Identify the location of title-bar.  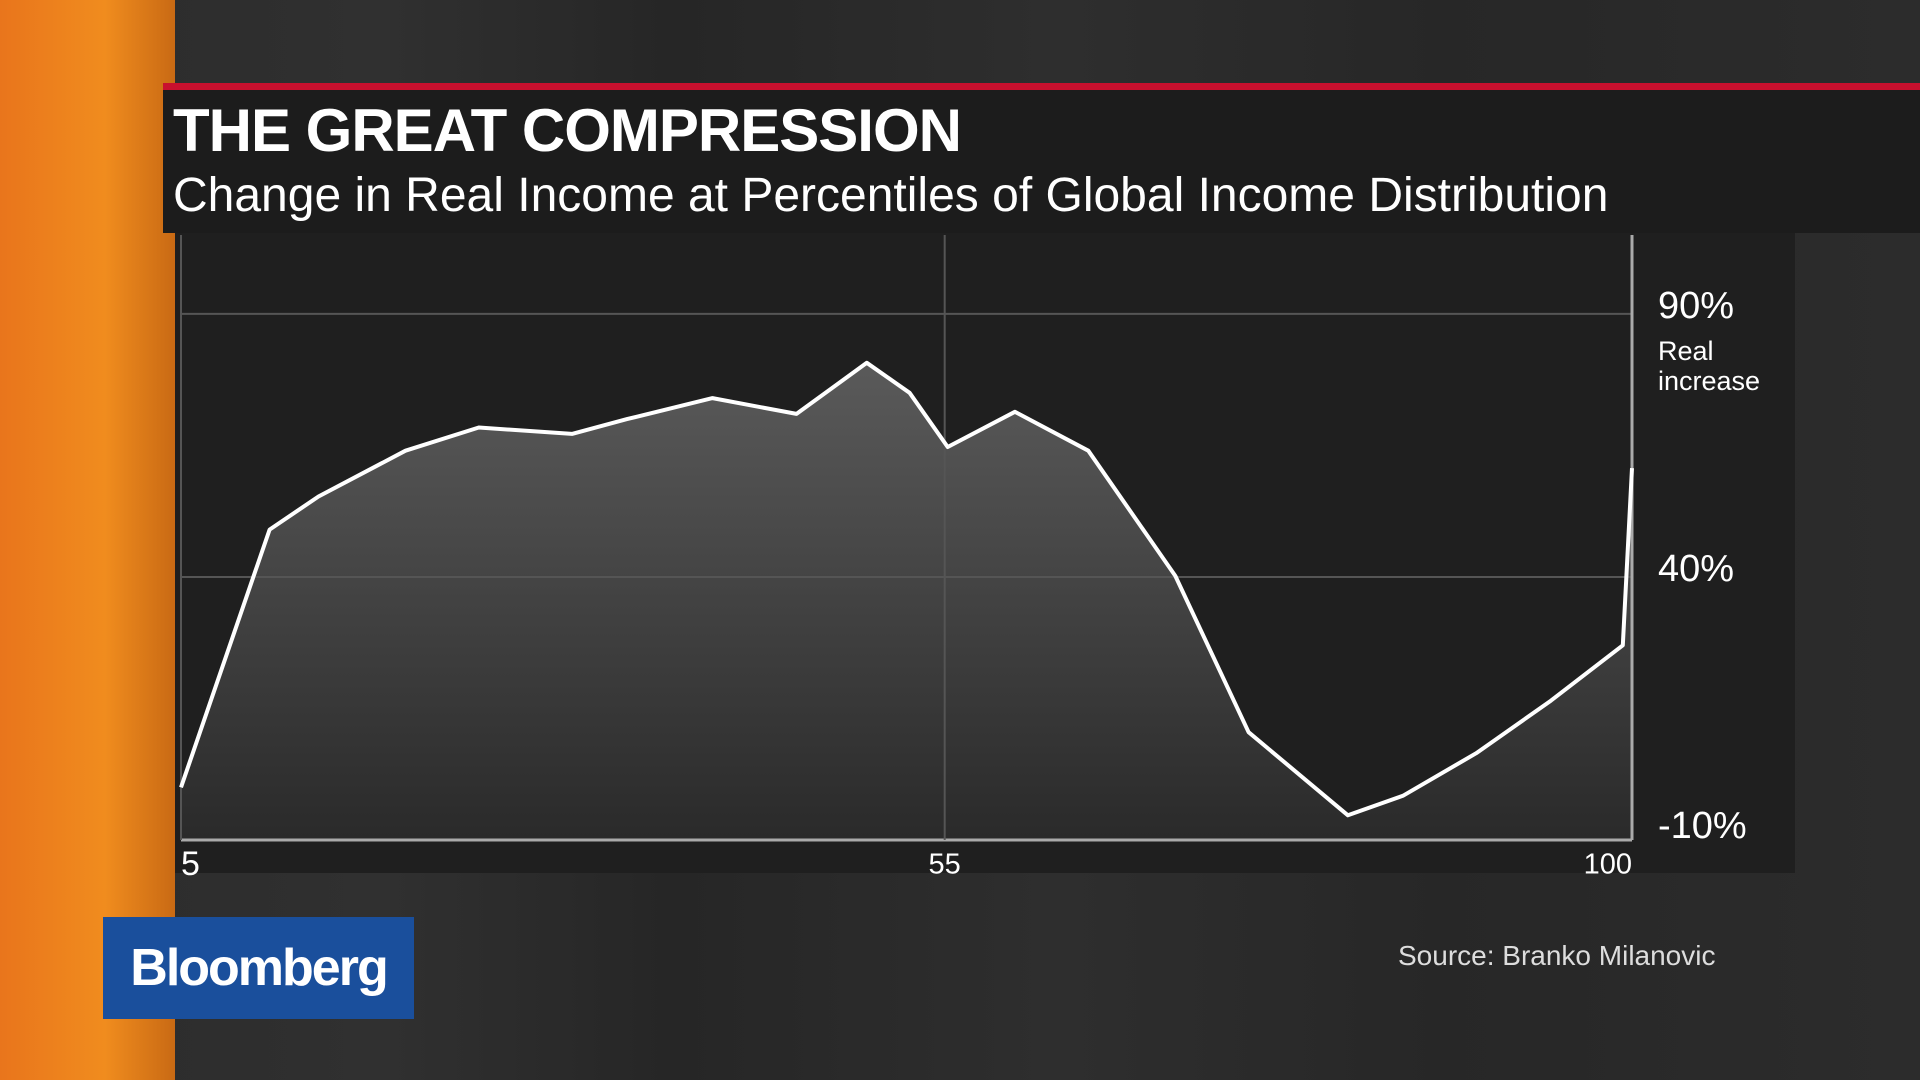
(1041, 158).